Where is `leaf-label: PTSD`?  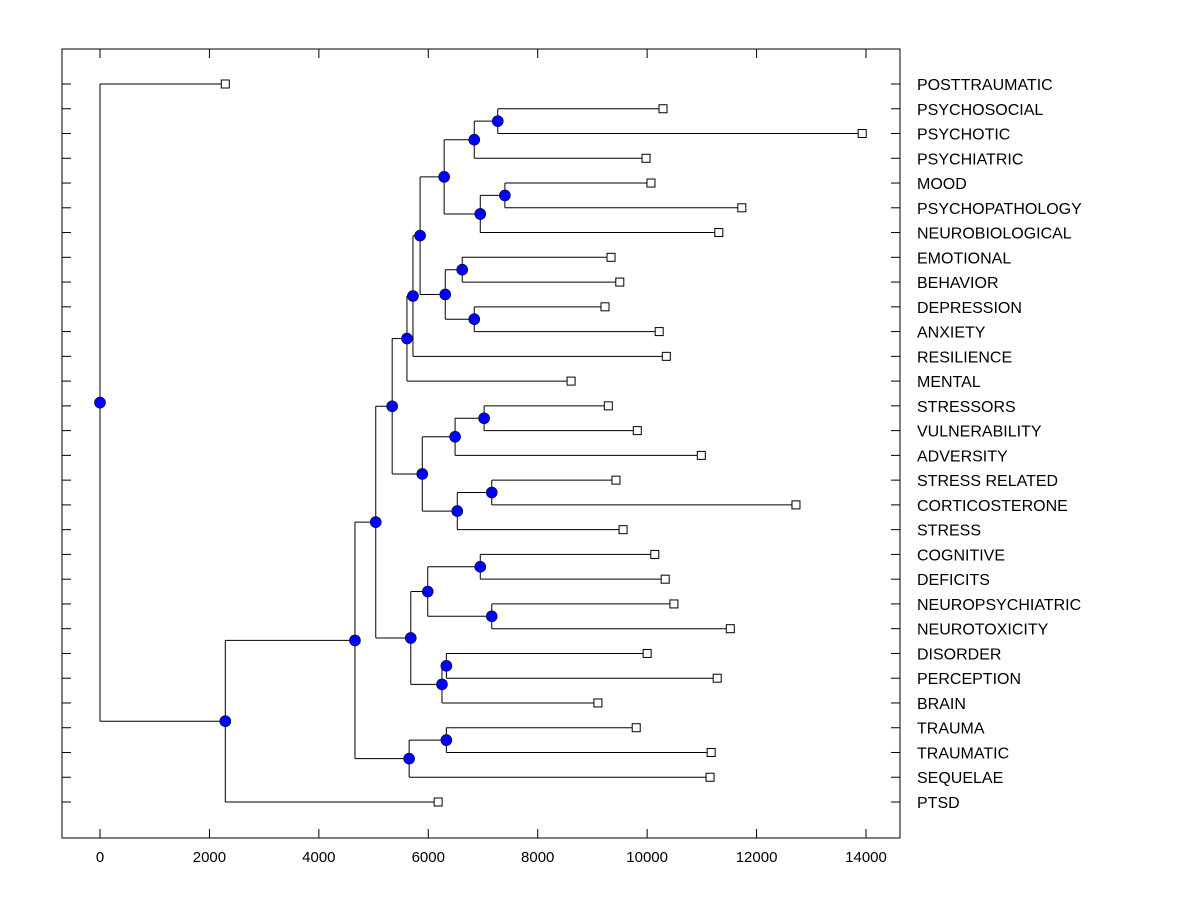 leaf-label: PTSD is located at coordinates (938, 803).